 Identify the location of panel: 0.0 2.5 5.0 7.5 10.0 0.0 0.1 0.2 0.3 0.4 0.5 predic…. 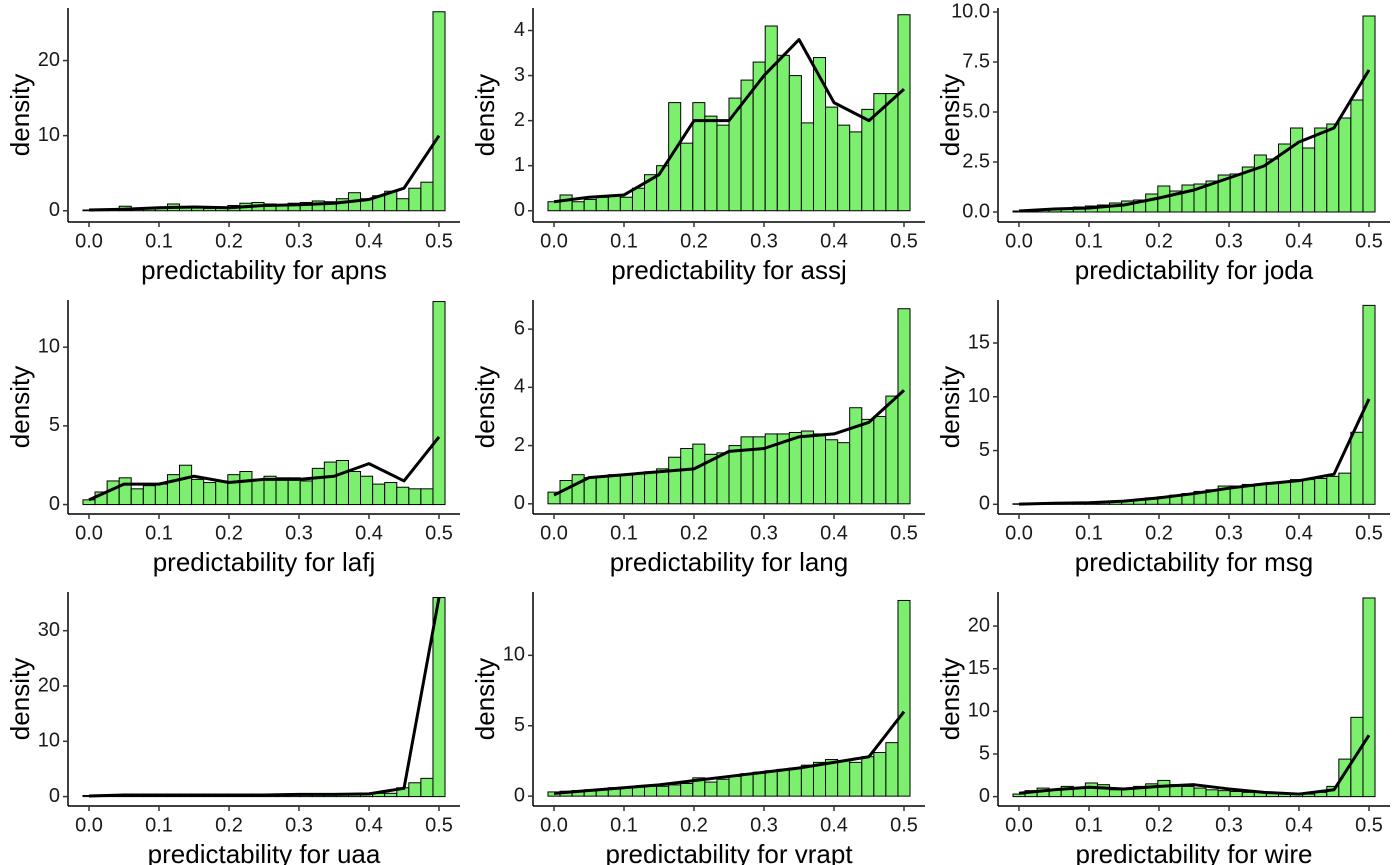
(1162, 142).